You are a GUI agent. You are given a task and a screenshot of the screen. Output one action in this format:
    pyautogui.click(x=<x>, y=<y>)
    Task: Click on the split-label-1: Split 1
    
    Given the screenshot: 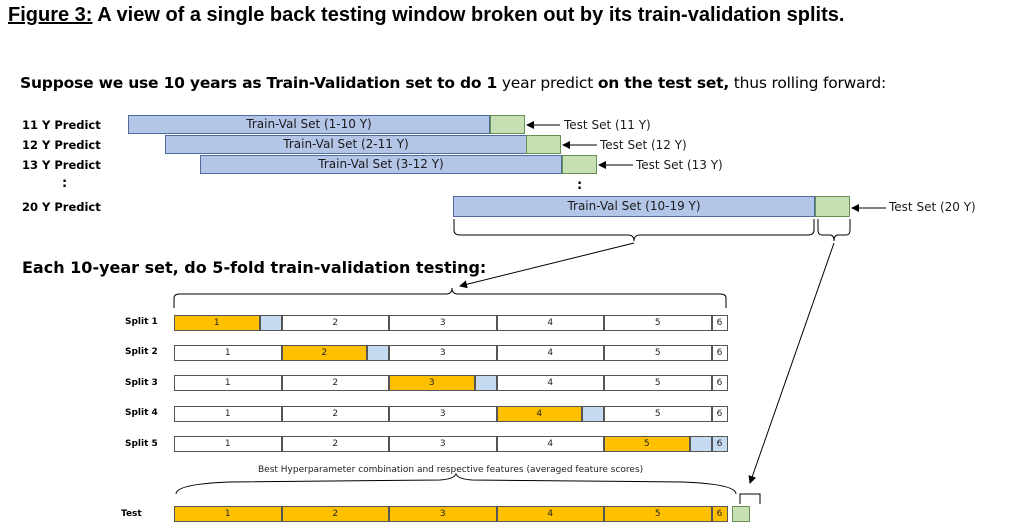 What is the action you would take?
    pyautogui.click(x=141, y=322)
    